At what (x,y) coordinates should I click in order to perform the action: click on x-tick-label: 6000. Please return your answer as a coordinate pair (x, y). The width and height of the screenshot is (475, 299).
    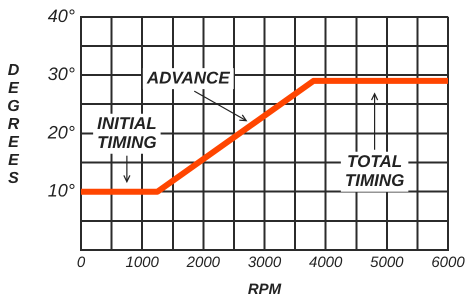
    Looking at the image, I should click on (448, 263).